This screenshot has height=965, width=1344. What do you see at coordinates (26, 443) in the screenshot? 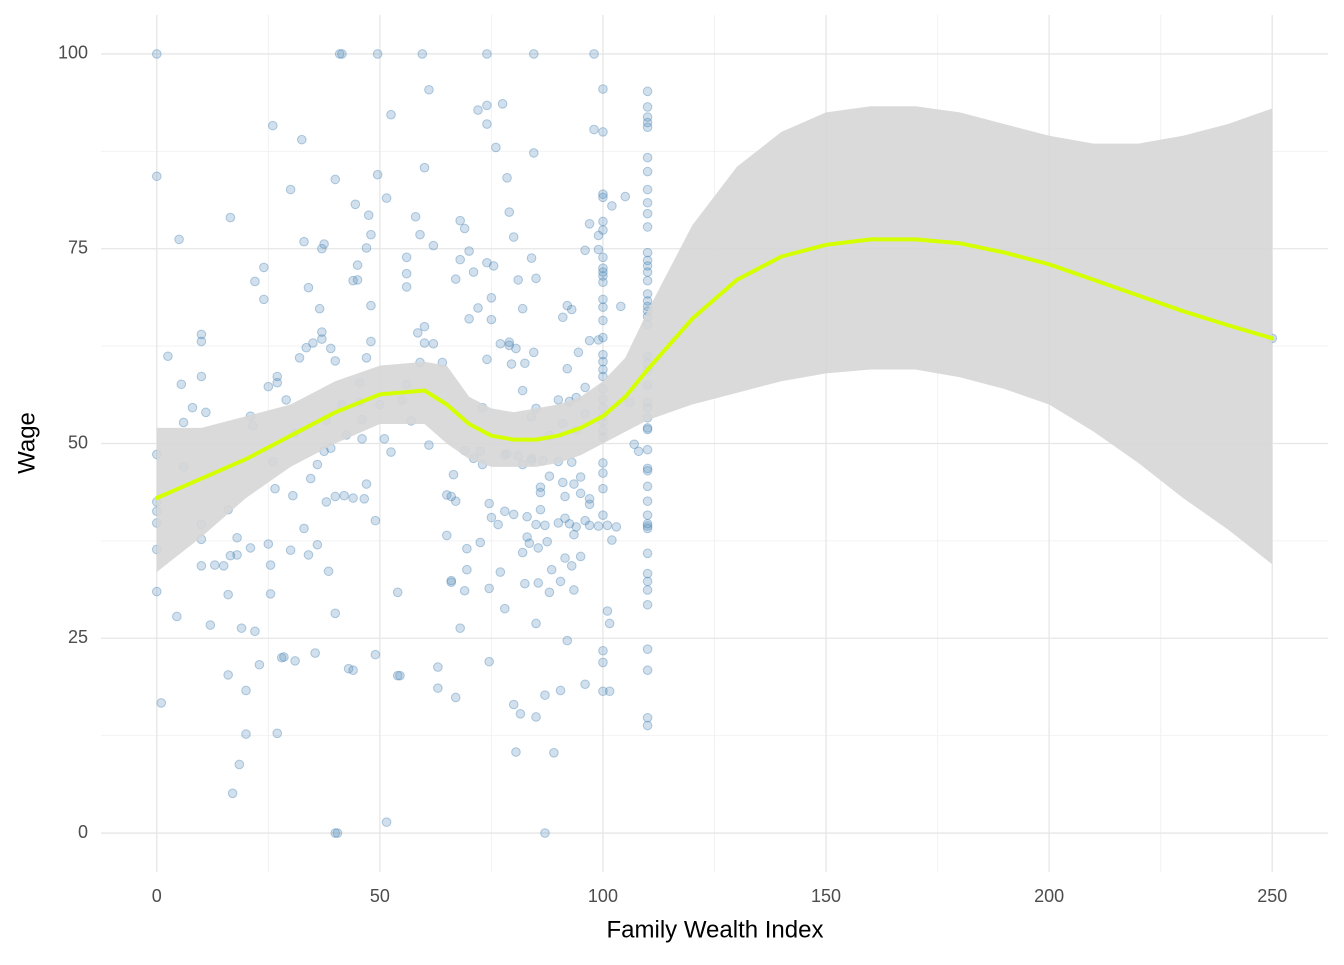
I see `y-axis-title: Wage` at bounding box center [26, 443].